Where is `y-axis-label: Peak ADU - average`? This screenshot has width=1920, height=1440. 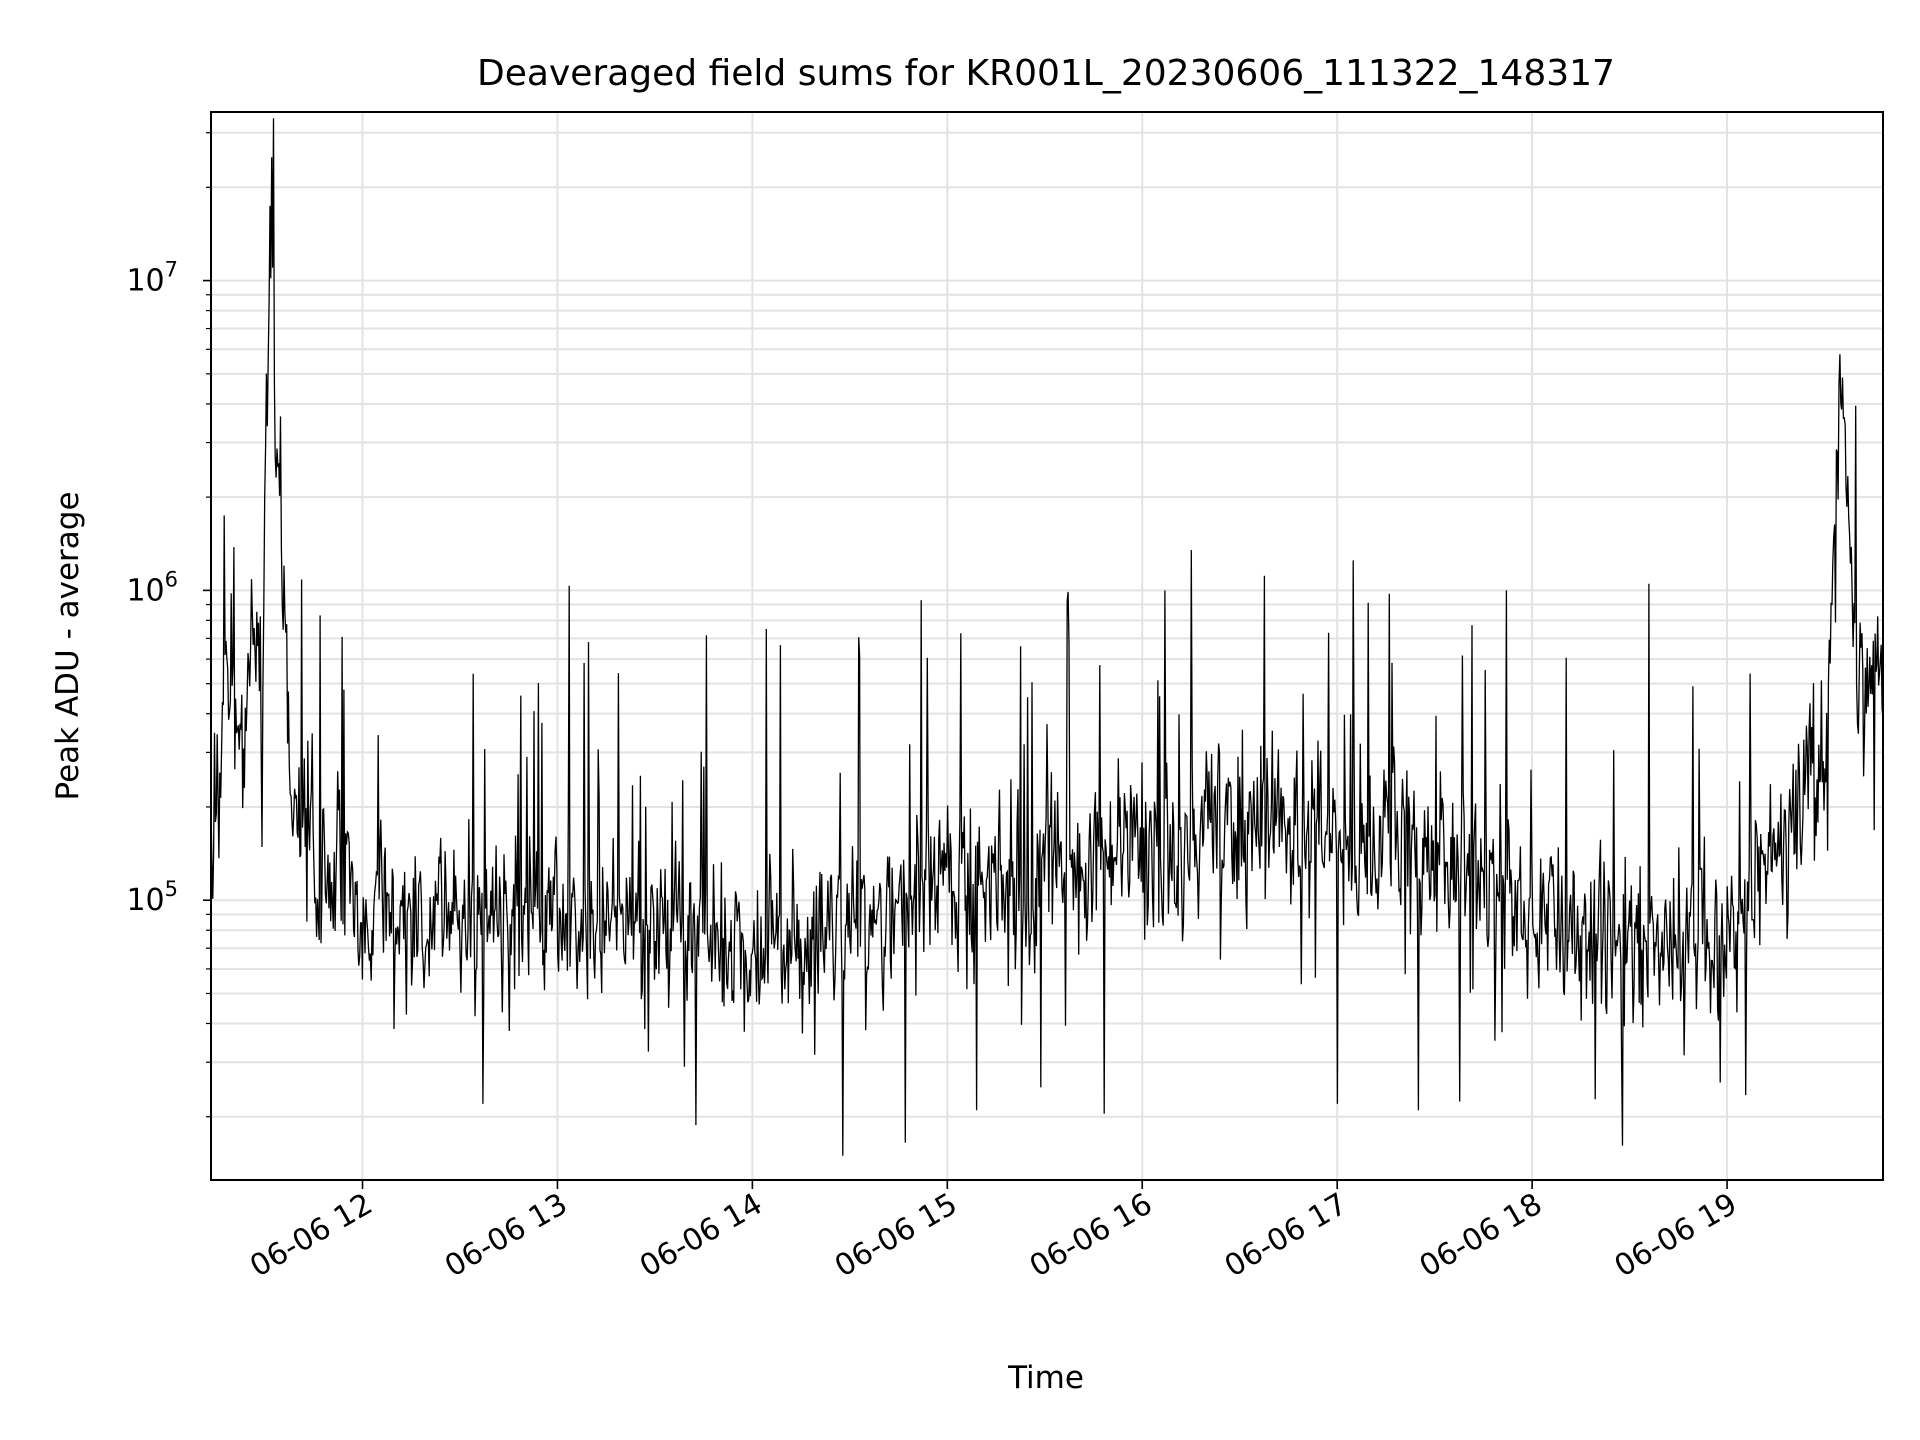
y-axis-label: Peak ADU - average is located at coordinates (68, 645).